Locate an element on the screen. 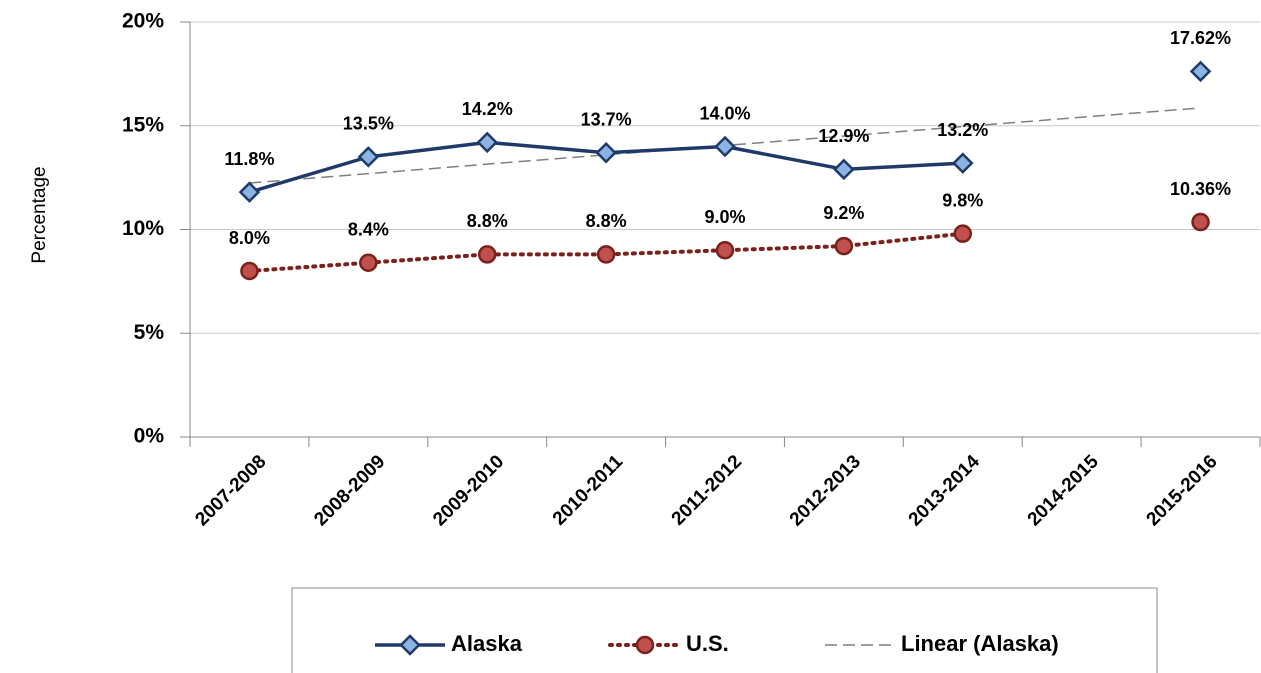  x-tick-label: 2008-2009 is located at coordinates (349, 490).